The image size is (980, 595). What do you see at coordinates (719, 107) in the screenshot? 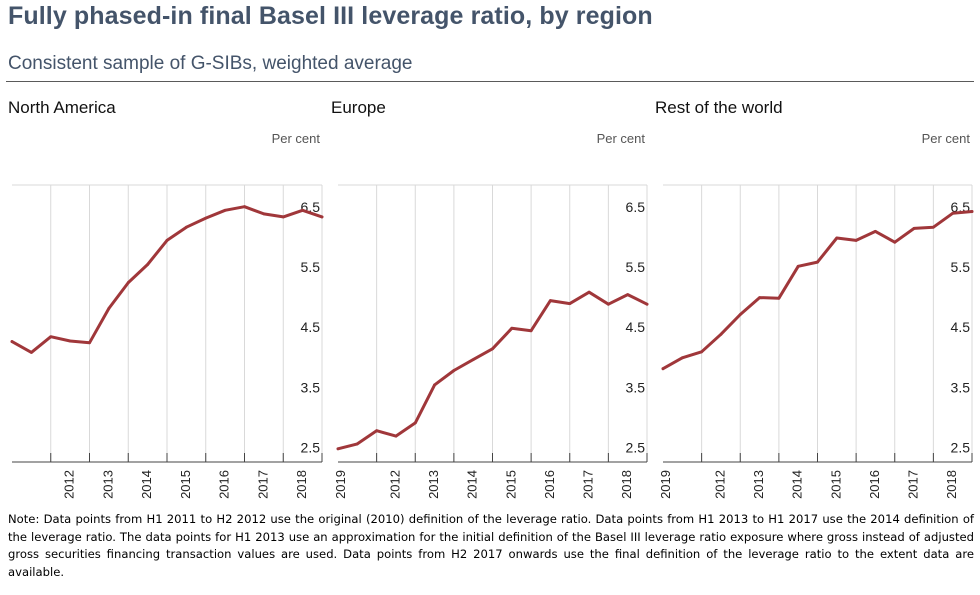
I see `panel-title-rest-of-world: Rest of the world` at bounding box center [719, 107].